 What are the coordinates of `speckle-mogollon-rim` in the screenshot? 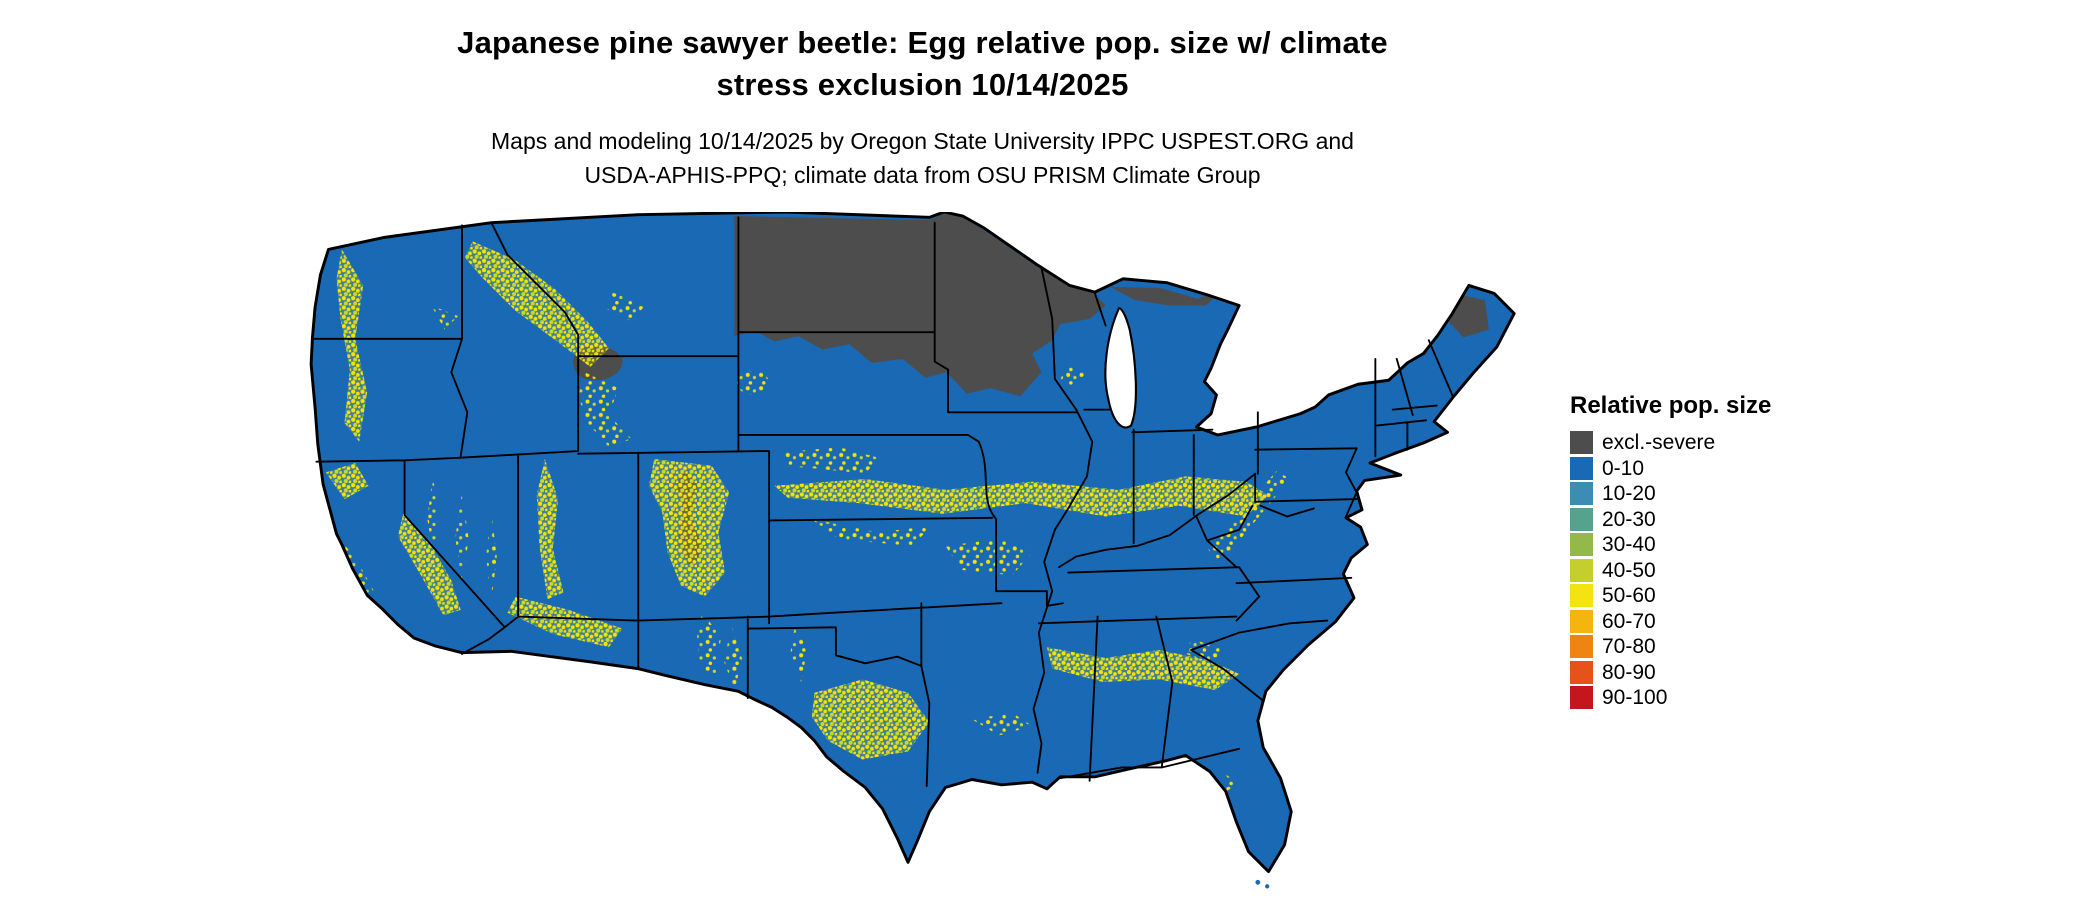 It's located at (565, 622).